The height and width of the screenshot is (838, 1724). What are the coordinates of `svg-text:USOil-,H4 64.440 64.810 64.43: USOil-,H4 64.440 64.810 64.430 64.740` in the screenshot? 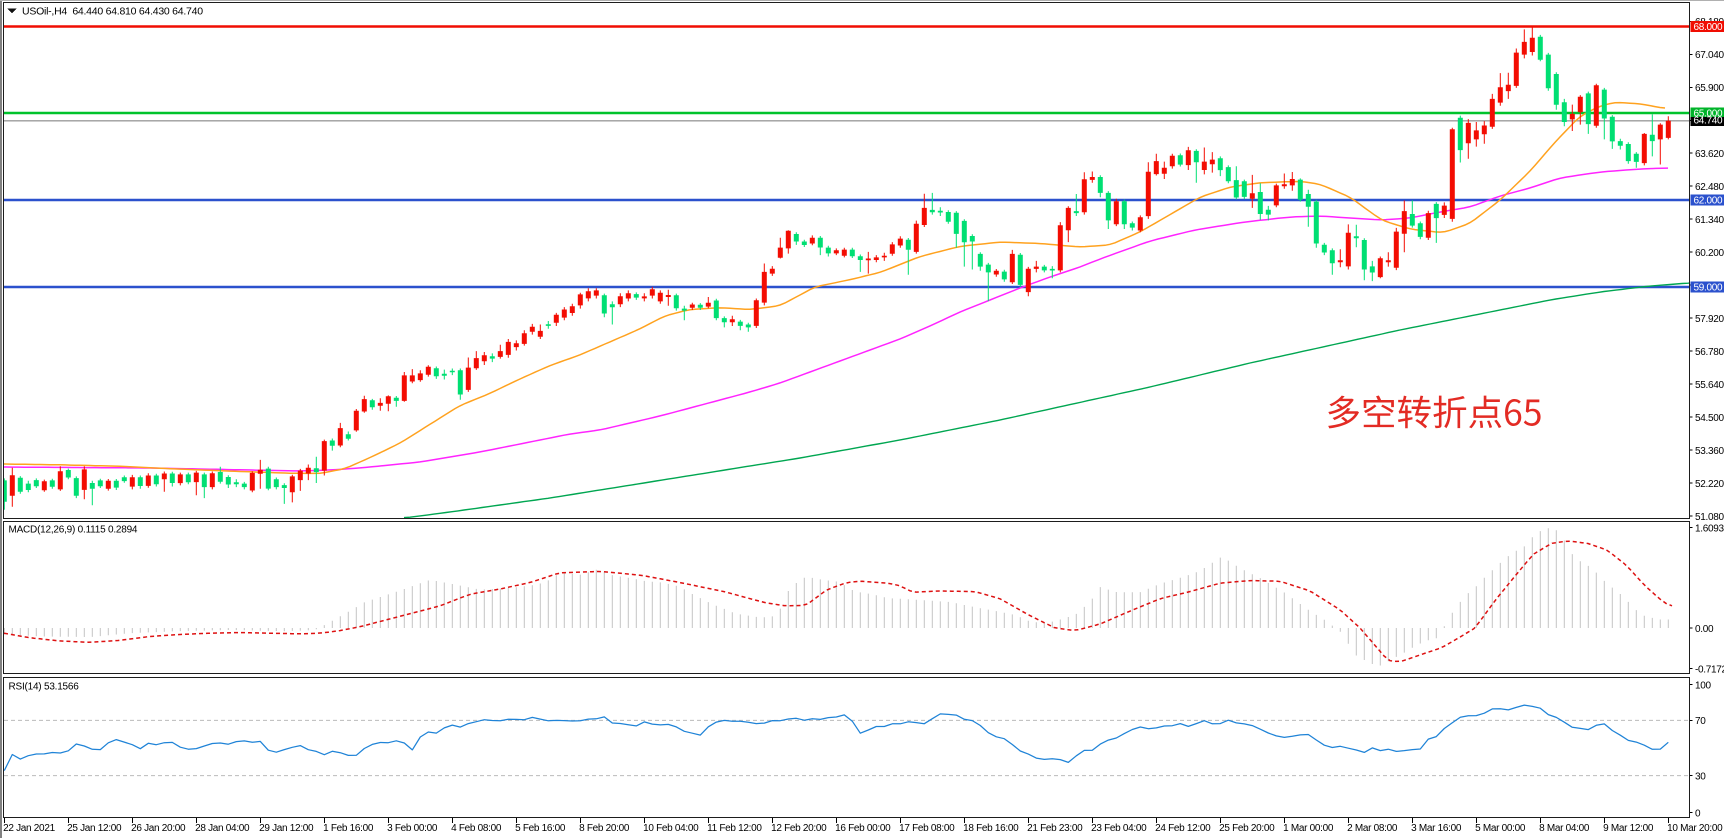 It's located at (112, 12).